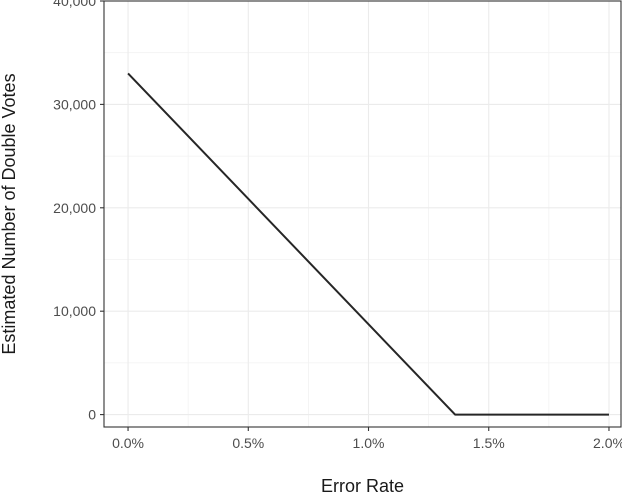  I want to click on x-tick-label: 1.0%, so click(369, 443).